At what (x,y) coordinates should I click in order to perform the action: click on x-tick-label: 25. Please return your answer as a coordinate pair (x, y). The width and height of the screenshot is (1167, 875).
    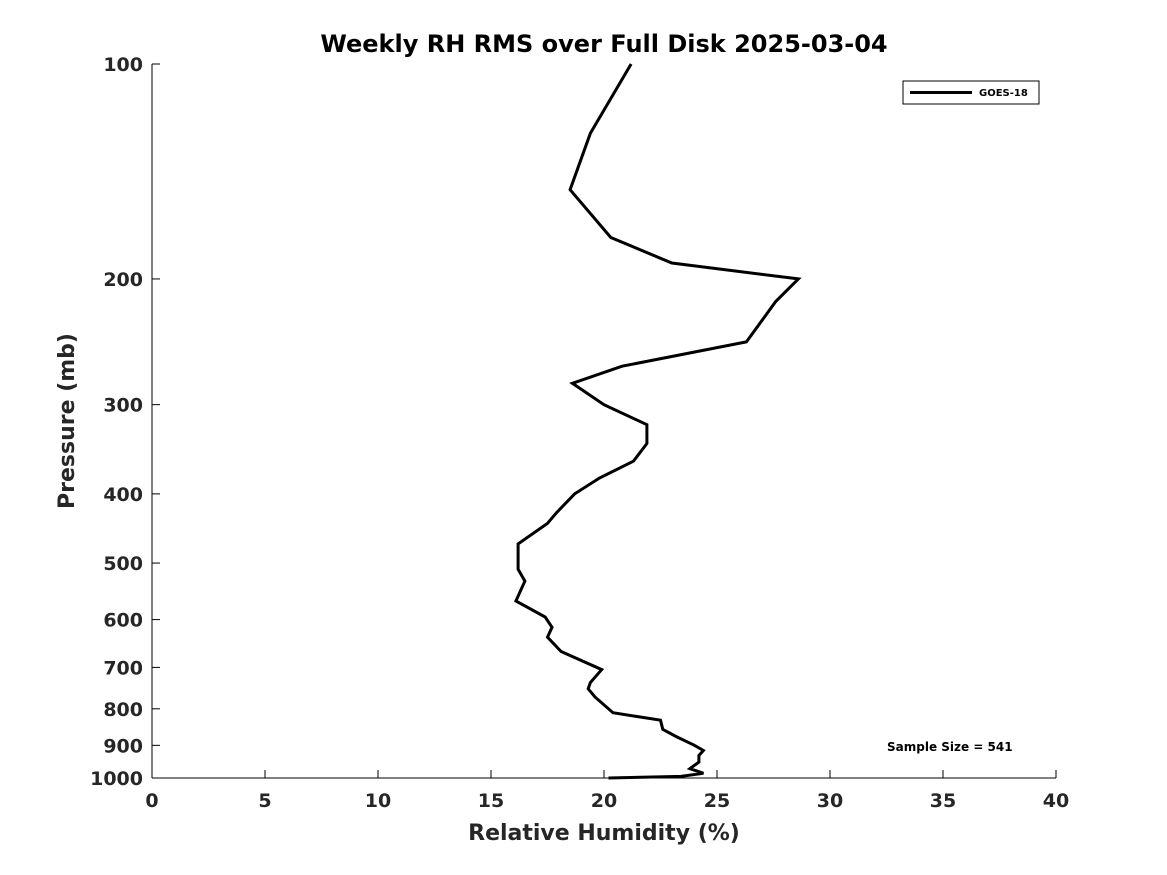
    Looking at the image, I should click on (717, 801).